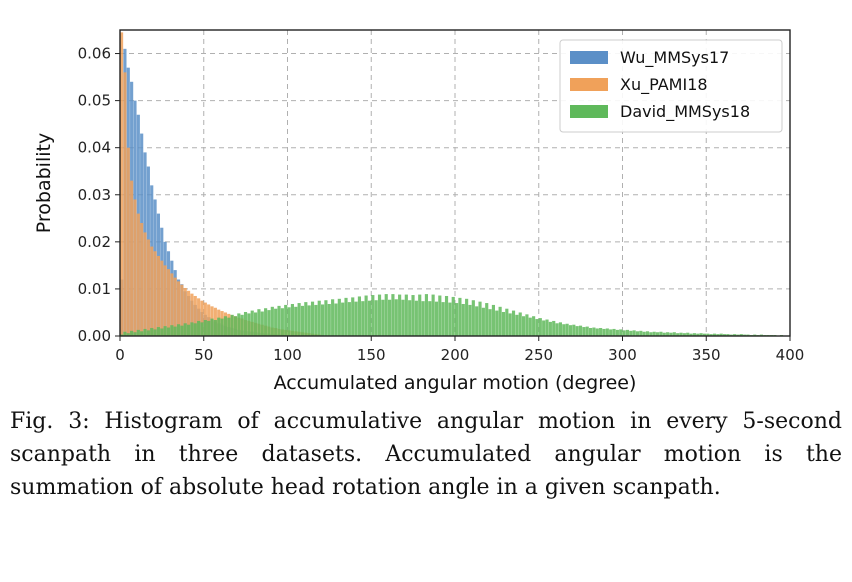  I want to click on y-axis-label: Probability, so click(44, 183).